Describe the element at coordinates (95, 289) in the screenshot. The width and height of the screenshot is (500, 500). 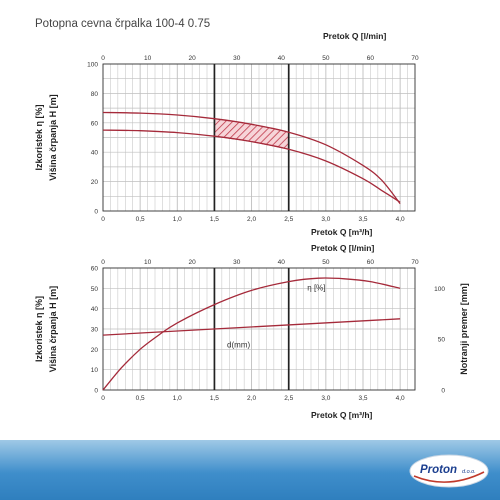
I see `y-tick-label: 50` at that location.